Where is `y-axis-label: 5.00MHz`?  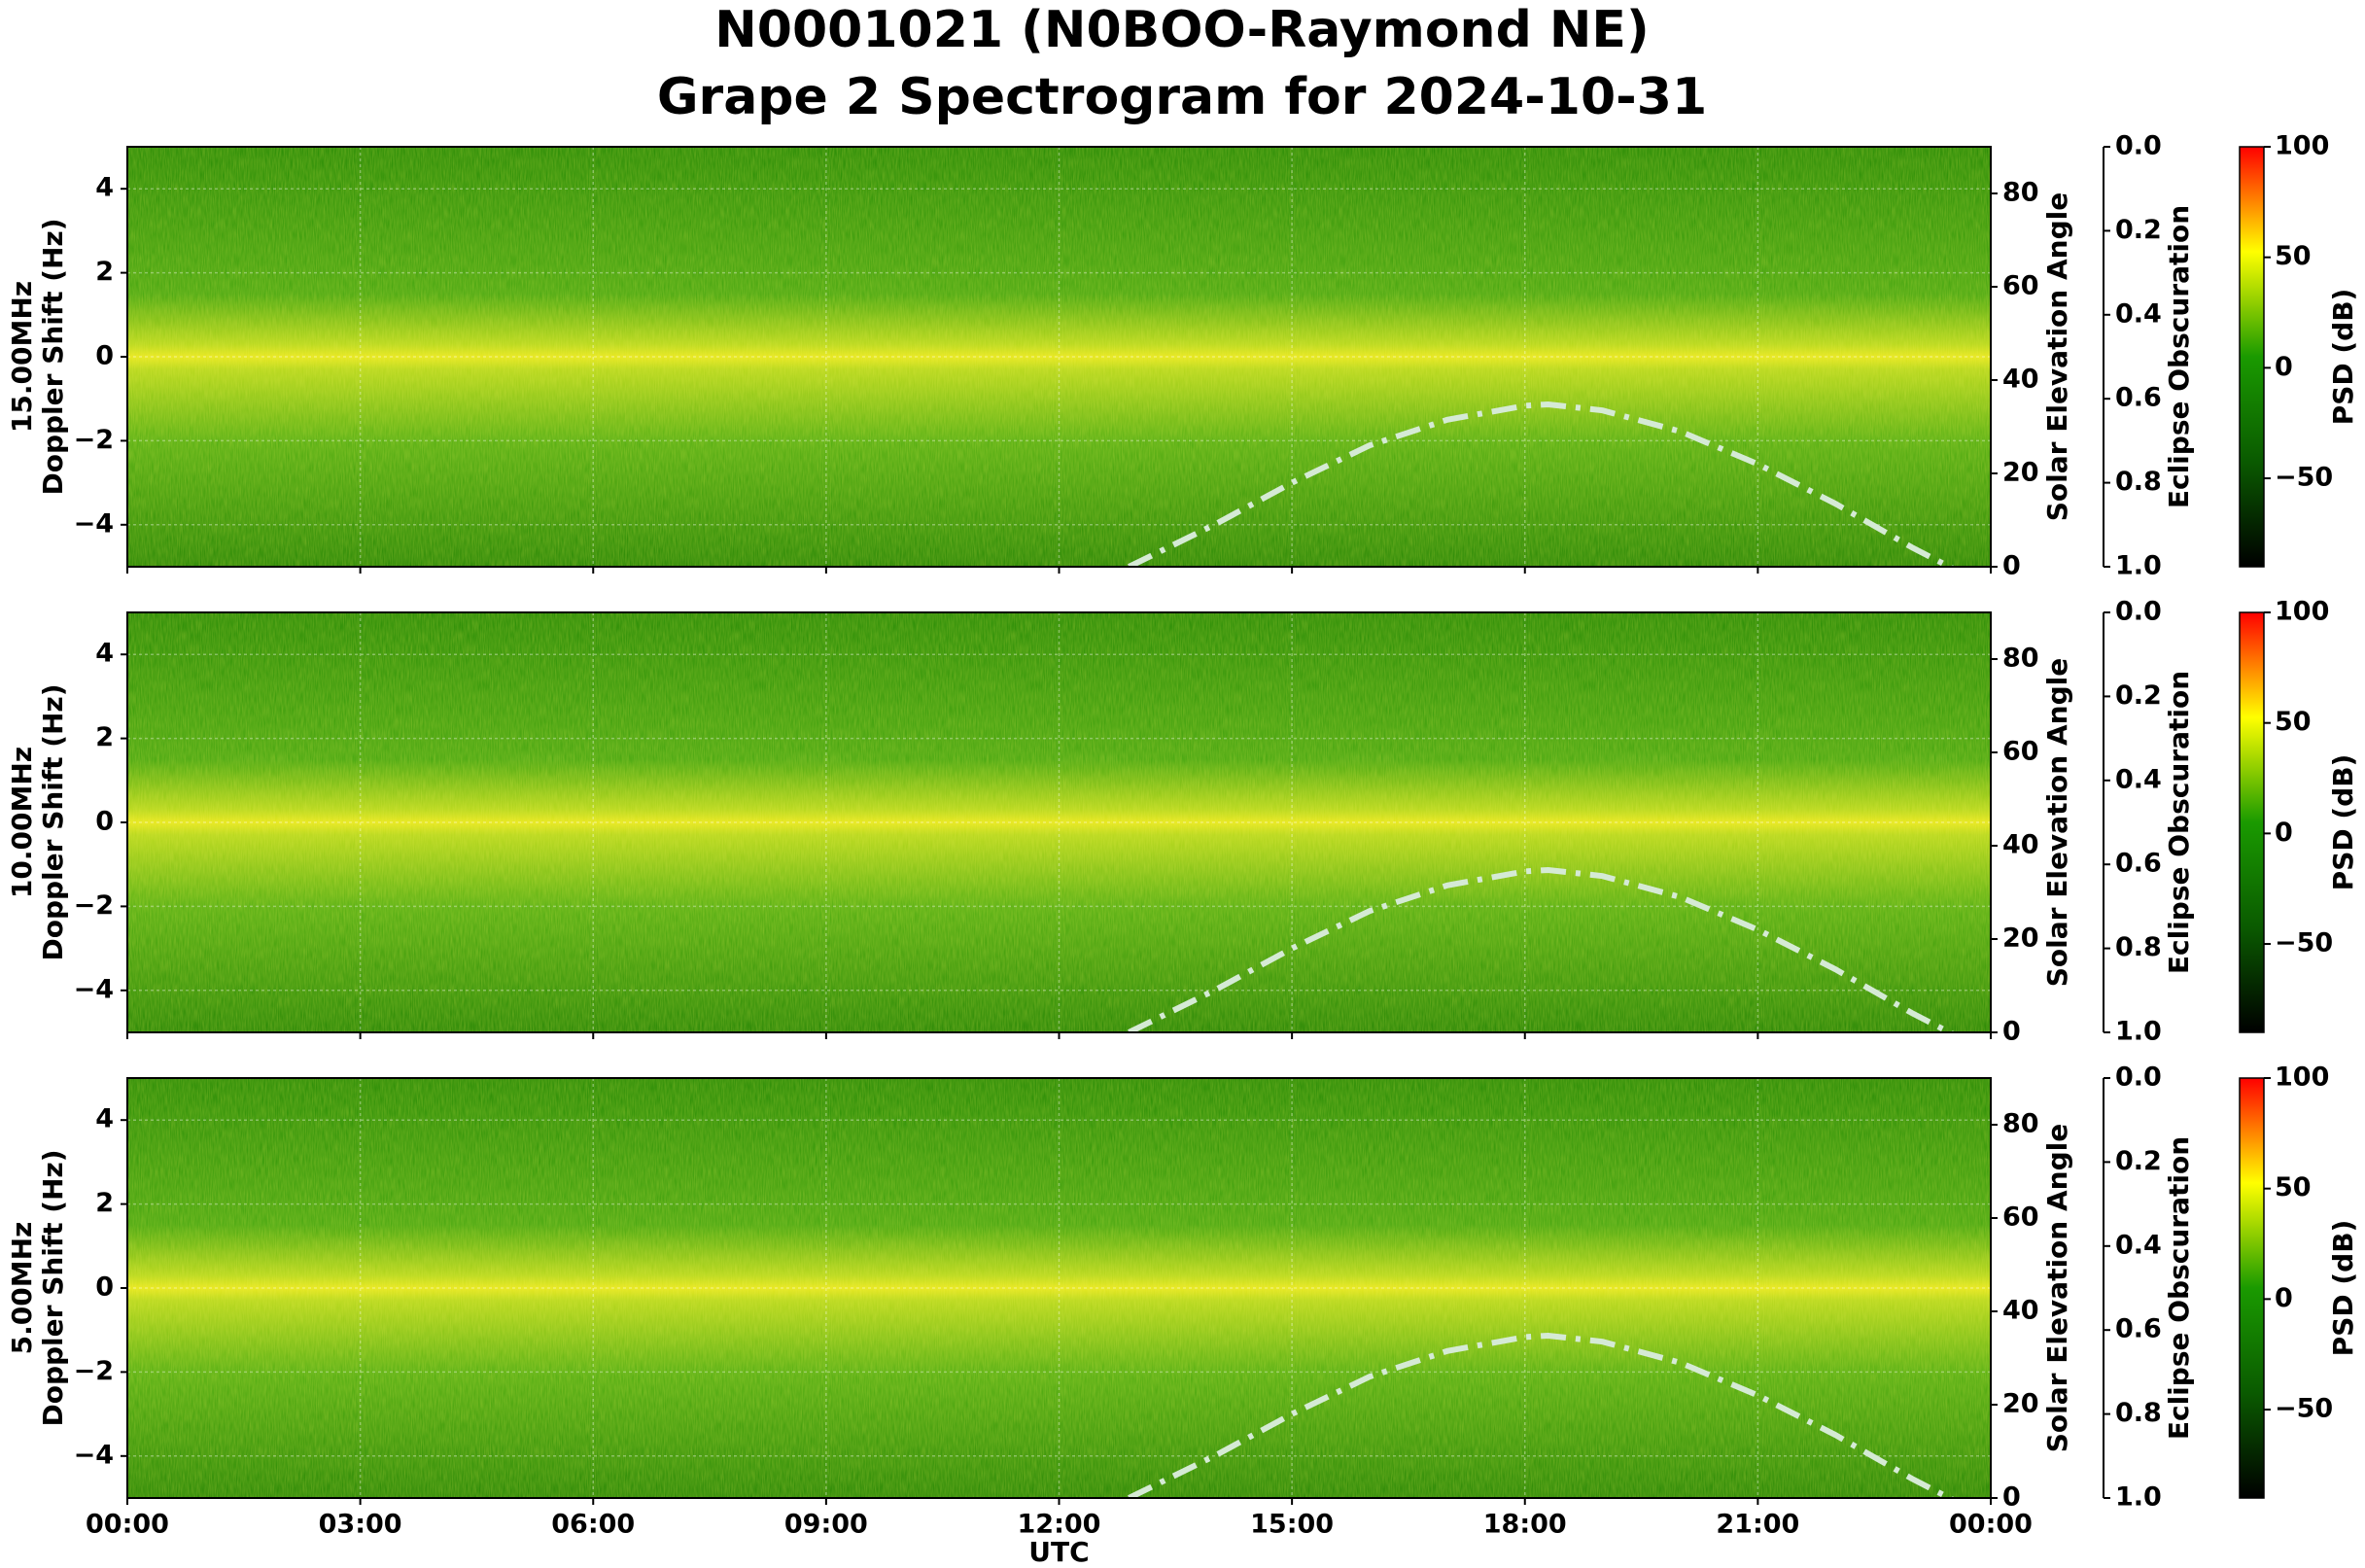
y-axis-label: 5.00MHz is located at coordinates (22, 1288).